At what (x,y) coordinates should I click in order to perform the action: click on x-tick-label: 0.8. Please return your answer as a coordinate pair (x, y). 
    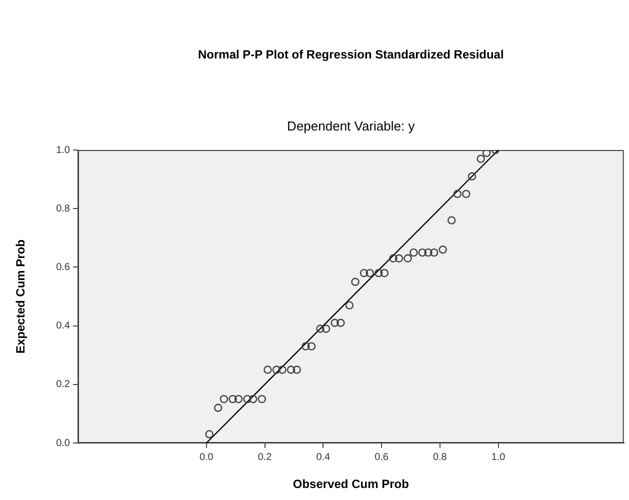
    Looking at the image, I should click on (440, 457).